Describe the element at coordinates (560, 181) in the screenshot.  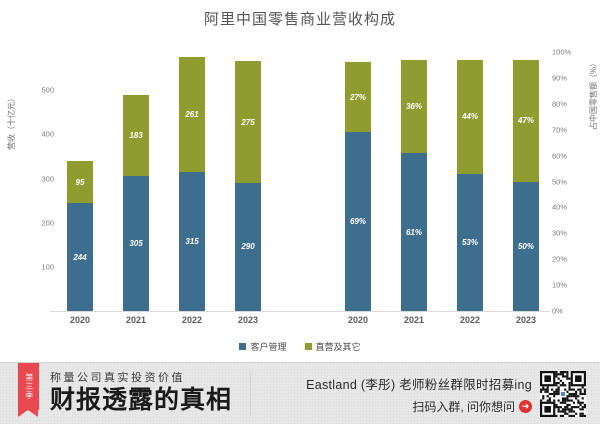
I see `right-axis-tick: 50%` at that location.